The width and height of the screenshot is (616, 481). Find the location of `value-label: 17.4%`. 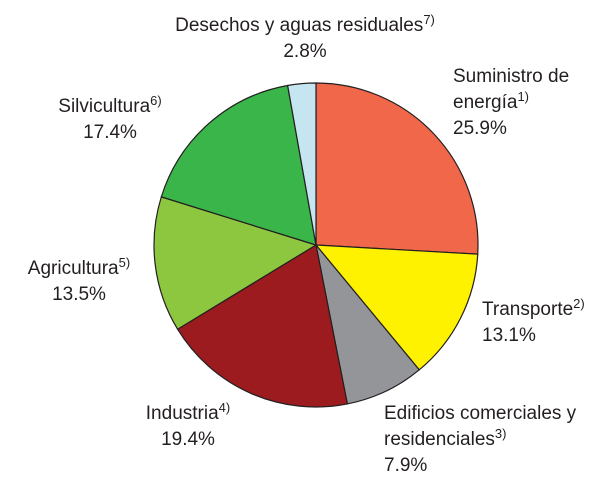

value-label: 17.4% is located at coordinates (110, 132).